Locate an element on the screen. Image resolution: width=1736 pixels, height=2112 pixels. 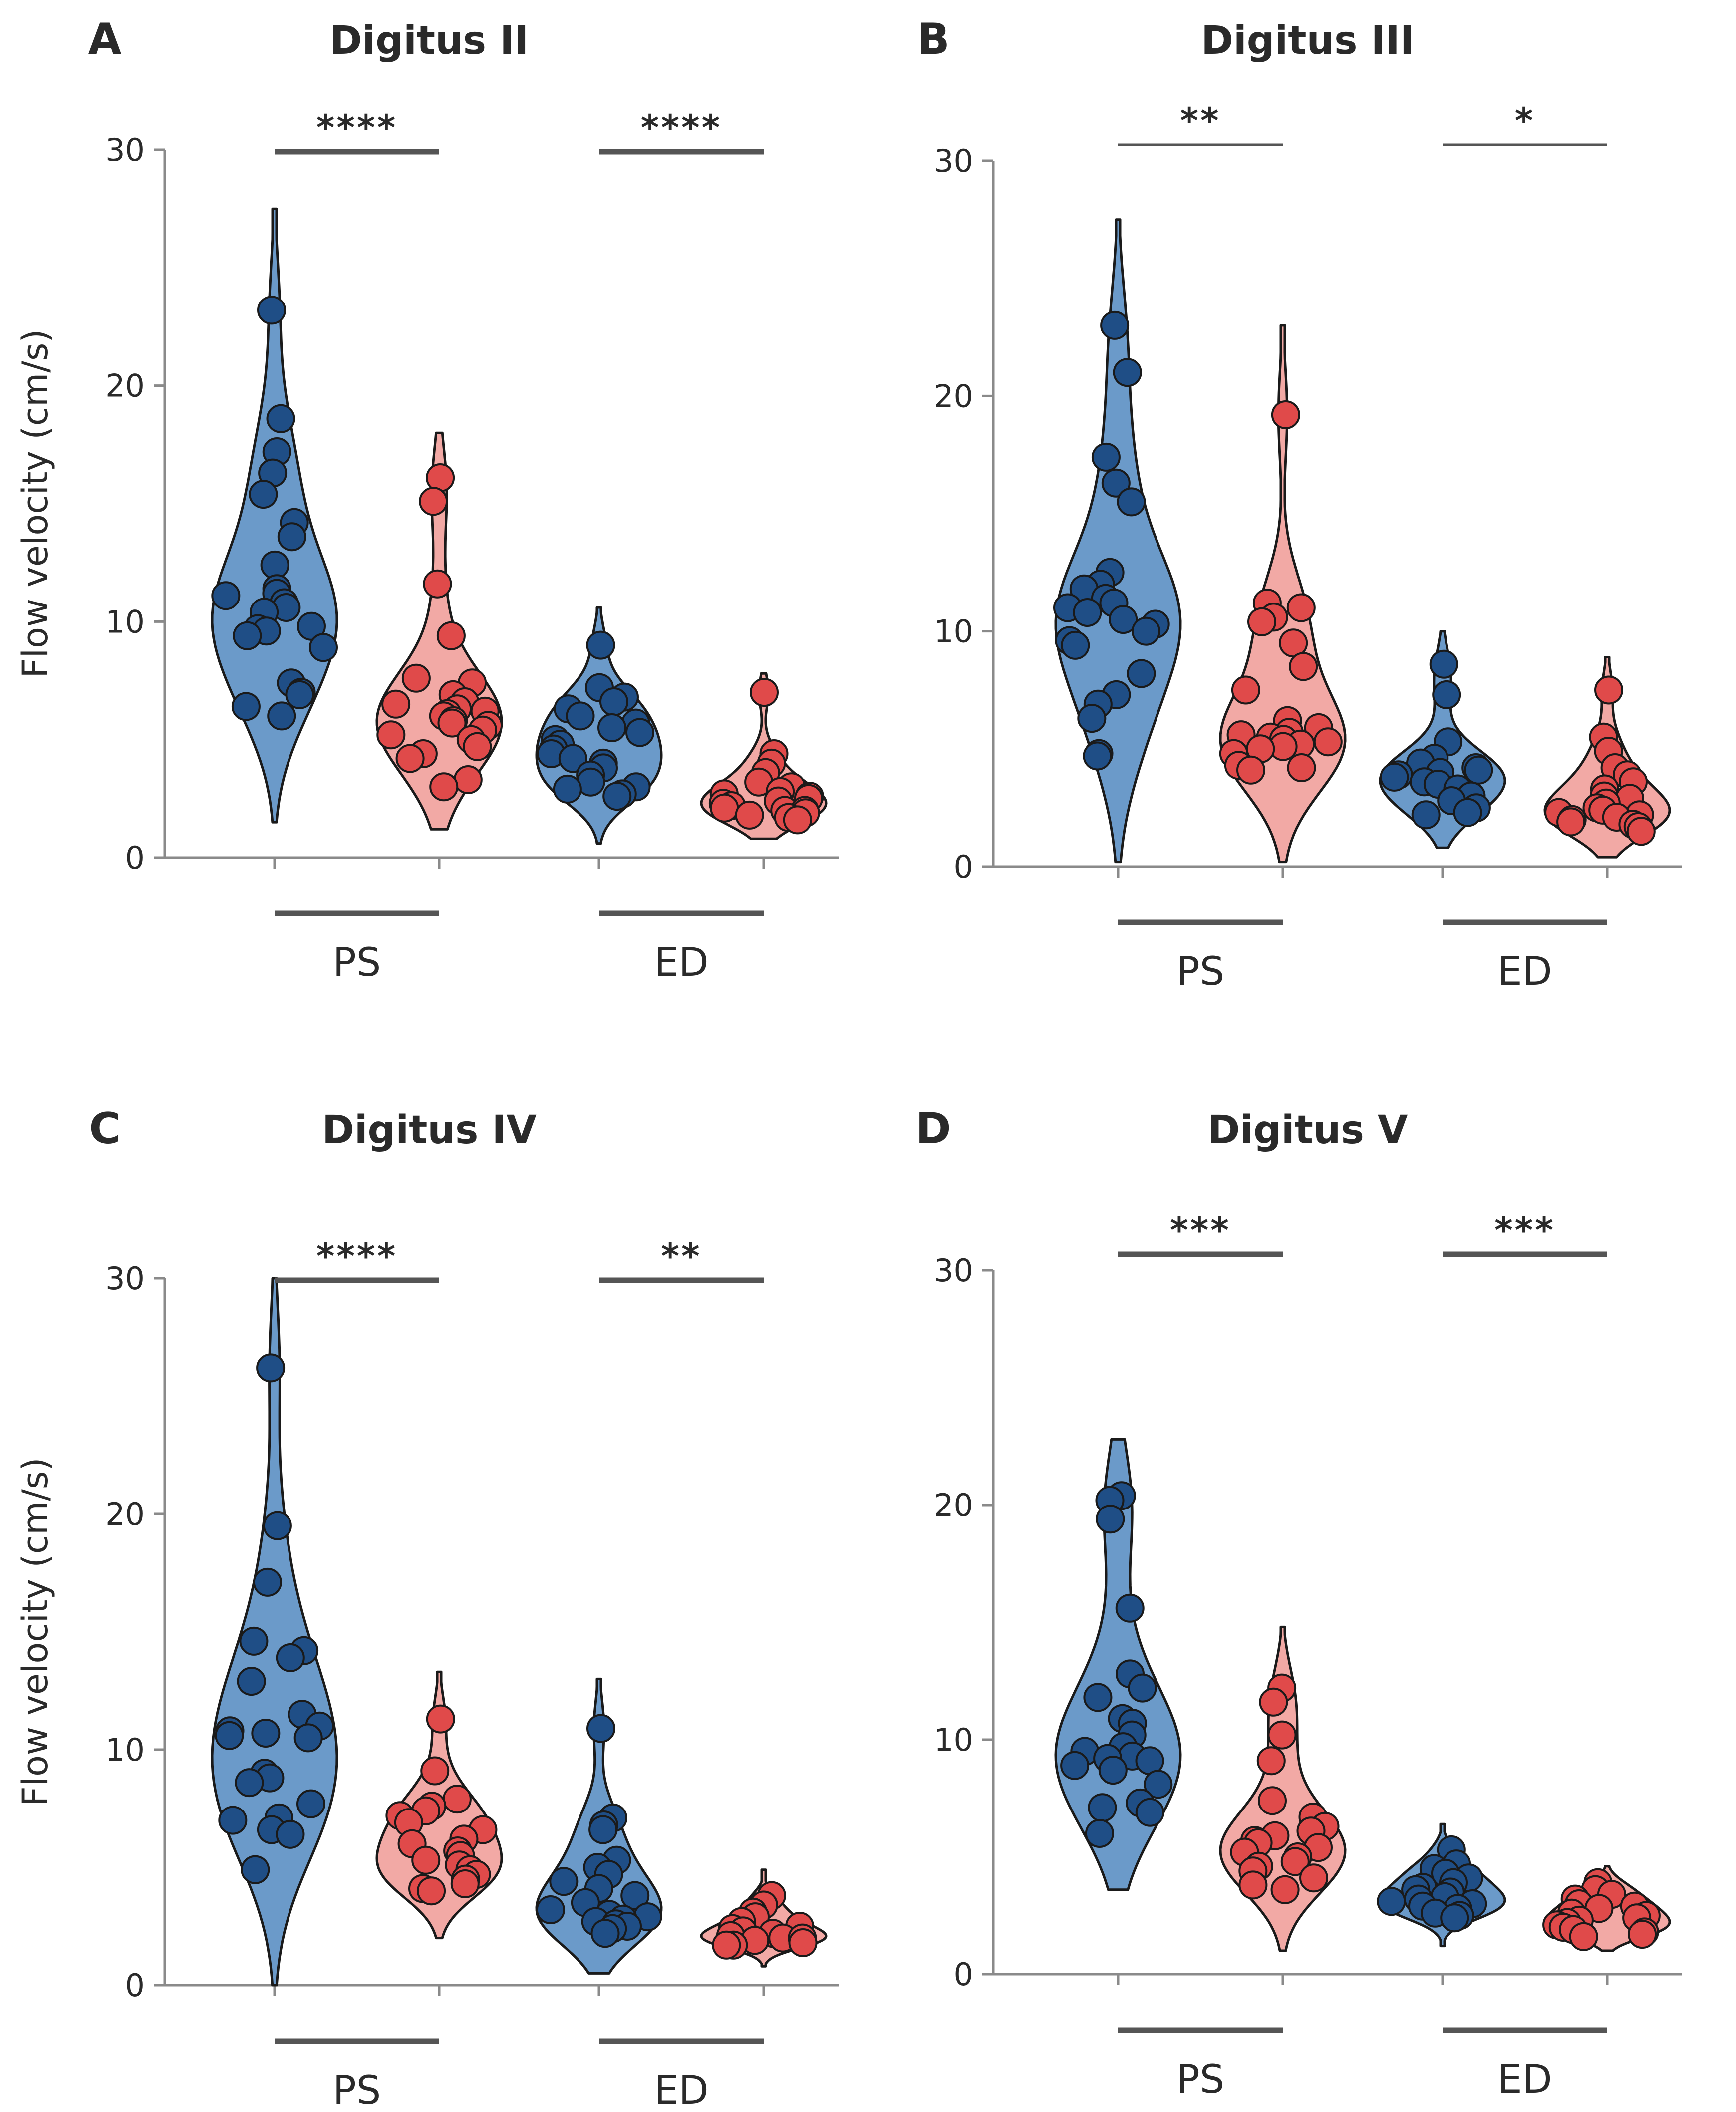
chart-title: Digitus IV is located at coordinates (429, 1130).